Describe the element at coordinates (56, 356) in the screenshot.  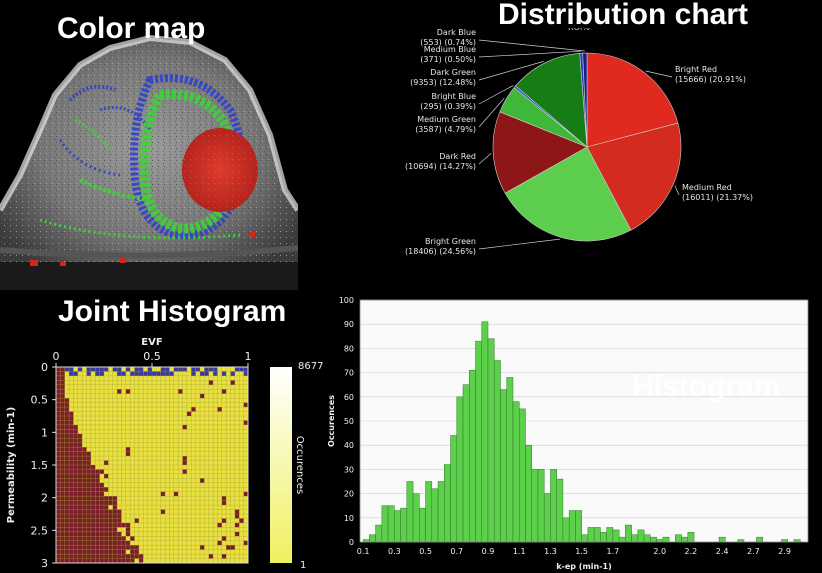
I see `heatmap-x-tick-label: 0` at that location.